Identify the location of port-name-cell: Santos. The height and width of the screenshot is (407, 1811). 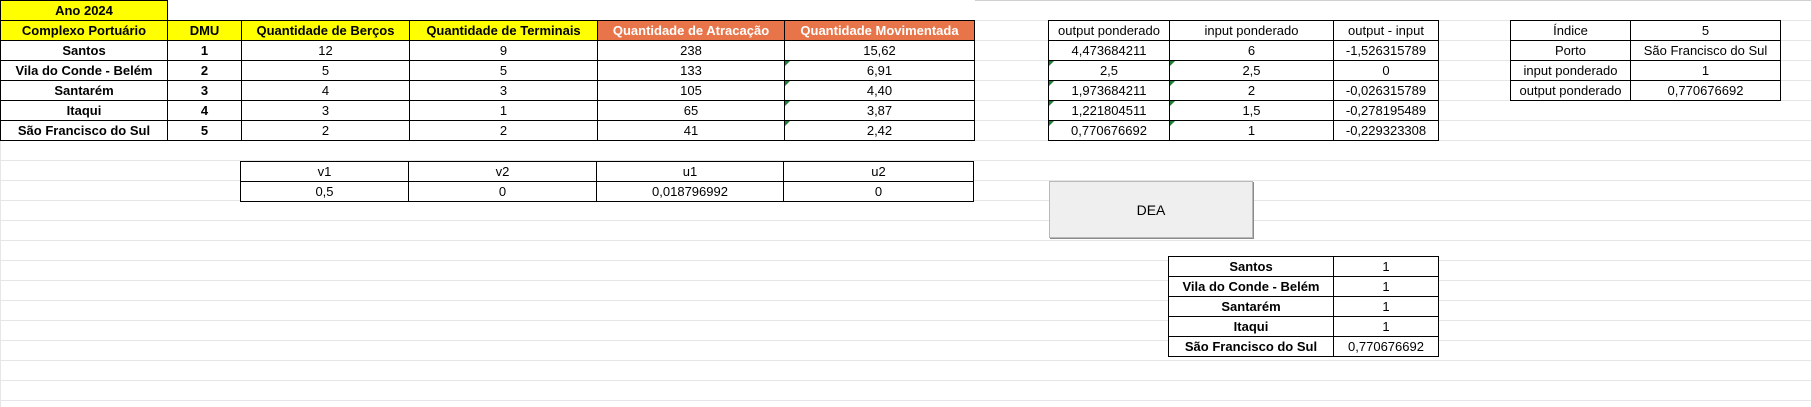
(84, 50).